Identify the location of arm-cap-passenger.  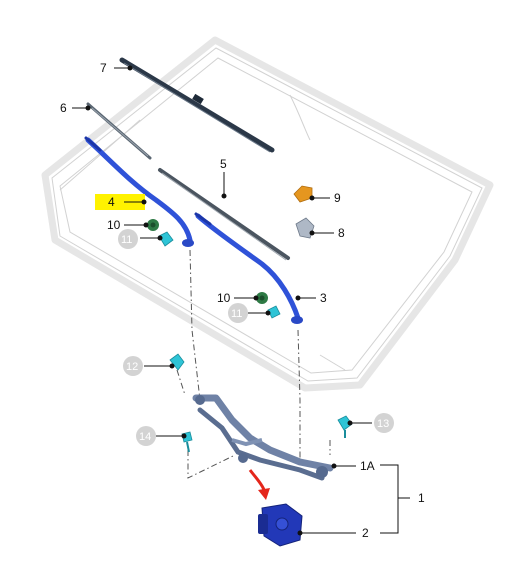
(274, 312).